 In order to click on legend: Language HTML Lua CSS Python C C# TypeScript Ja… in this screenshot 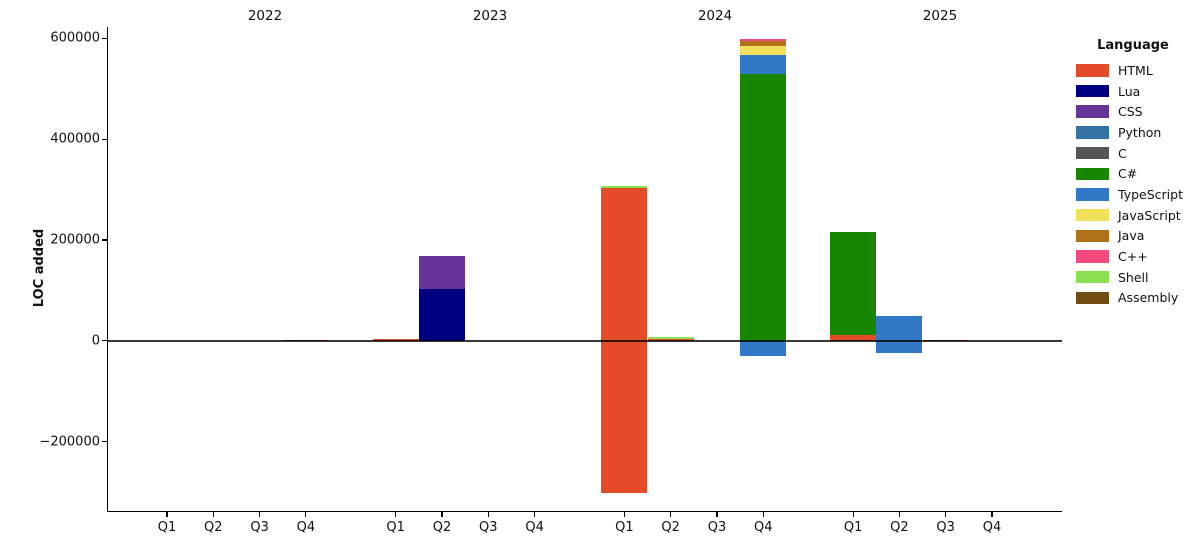, I will do `click(1133, 173)`.